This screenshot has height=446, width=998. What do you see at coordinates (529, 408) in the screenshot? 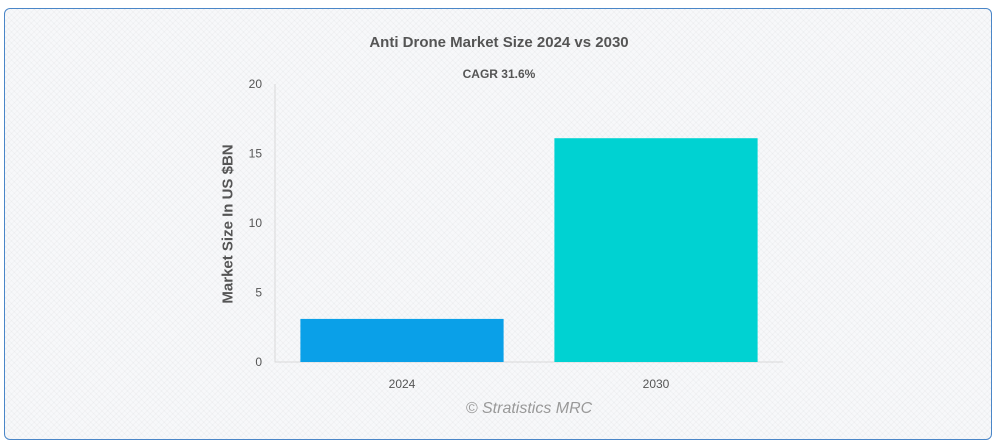
I see `watermark: © Stratistics MRC` at bounding box center [529, 408].